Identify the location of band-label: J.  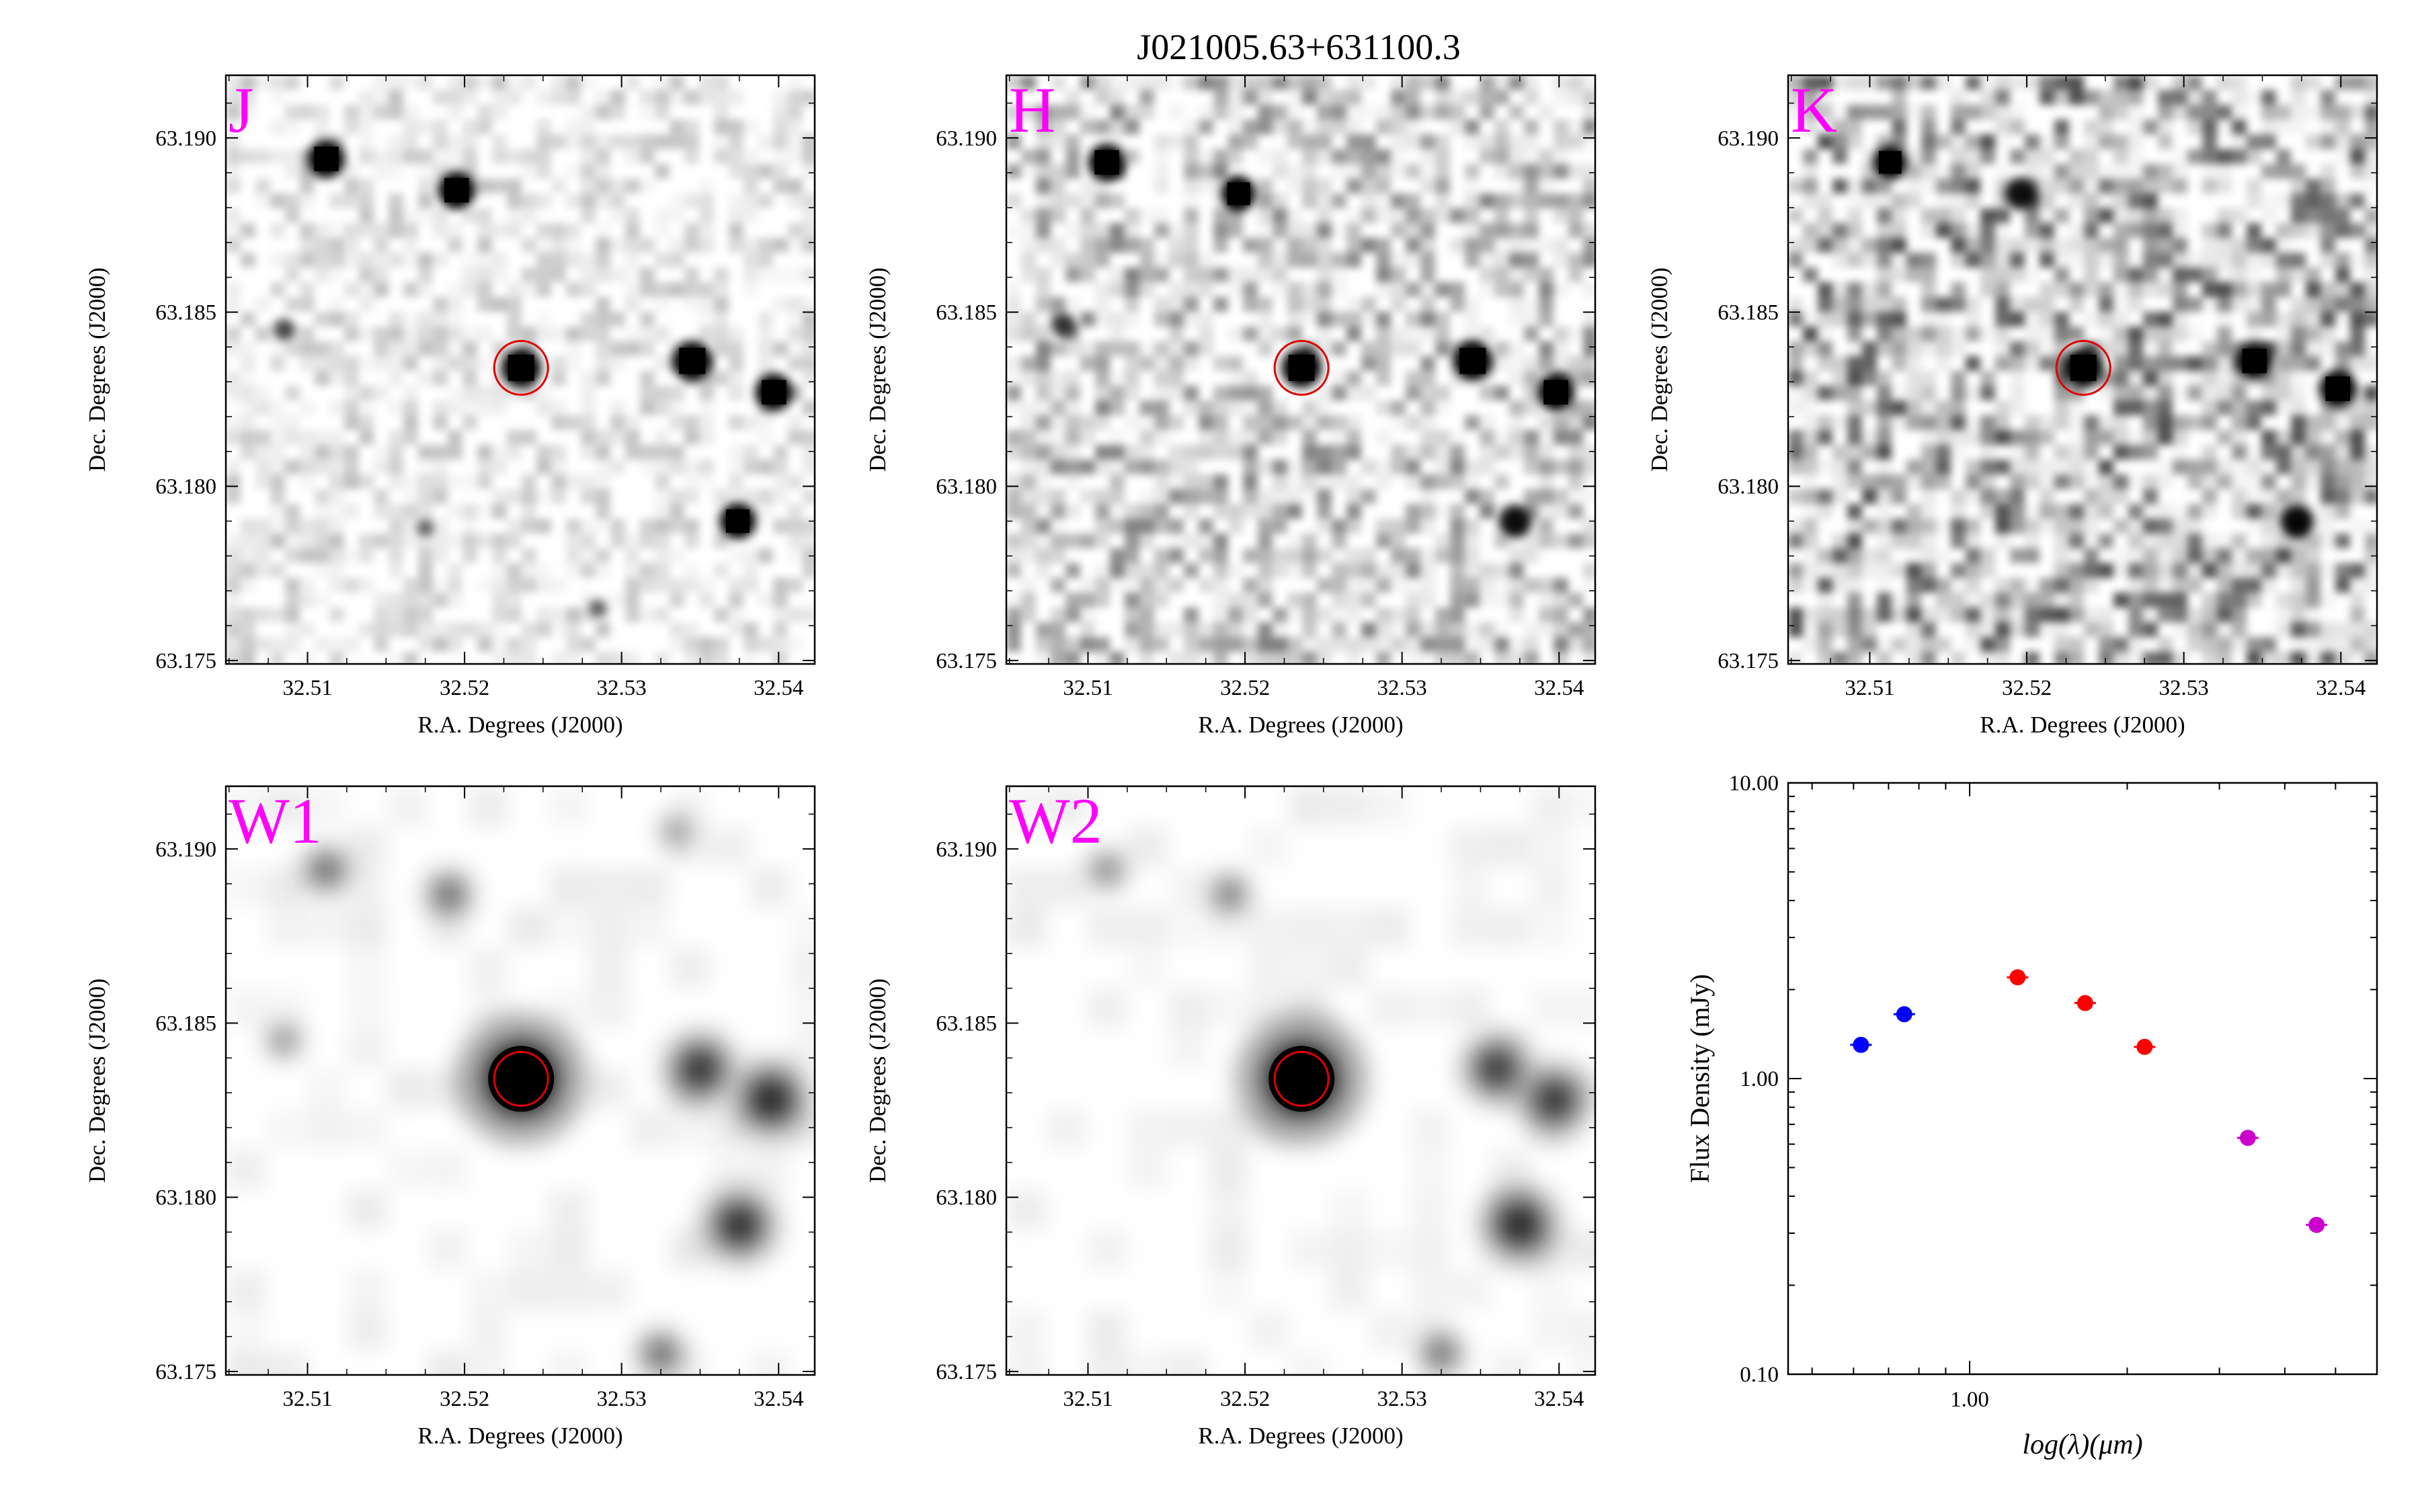
(241, 110).